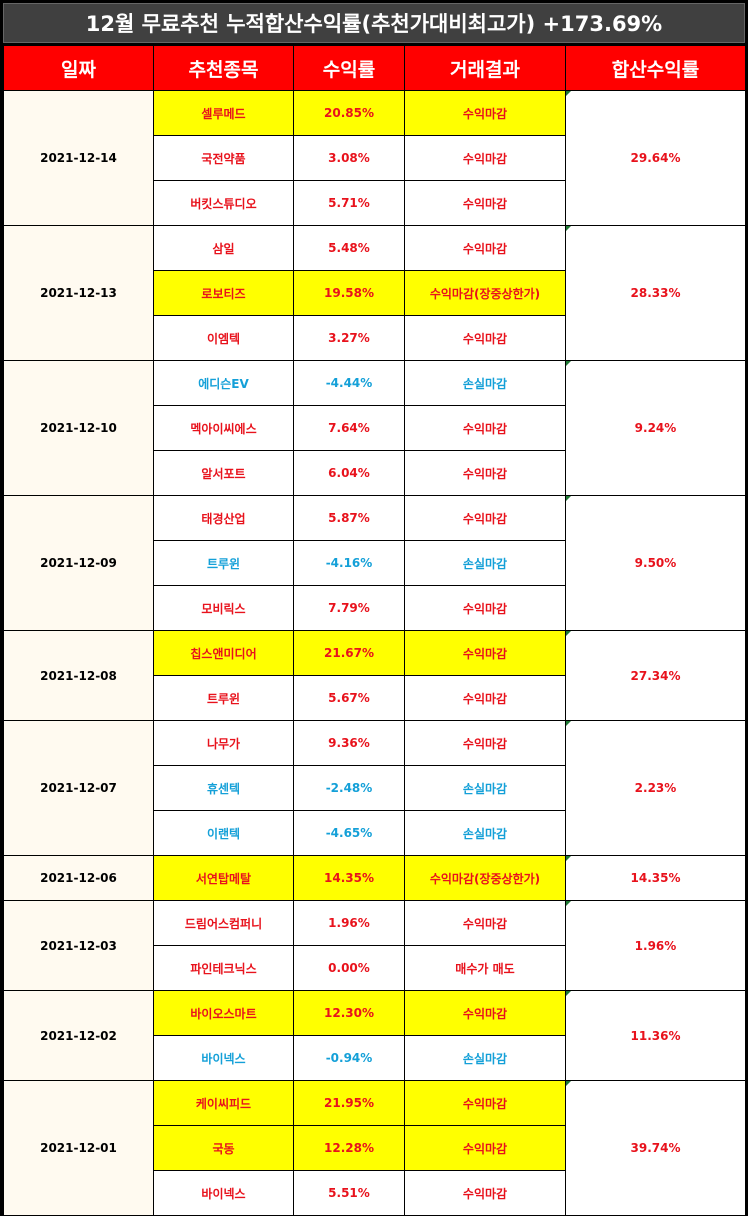  Describe the element at coordinates (349, 608) in the screenshot. I see `return-rate-cell: 7.79%` at that location.